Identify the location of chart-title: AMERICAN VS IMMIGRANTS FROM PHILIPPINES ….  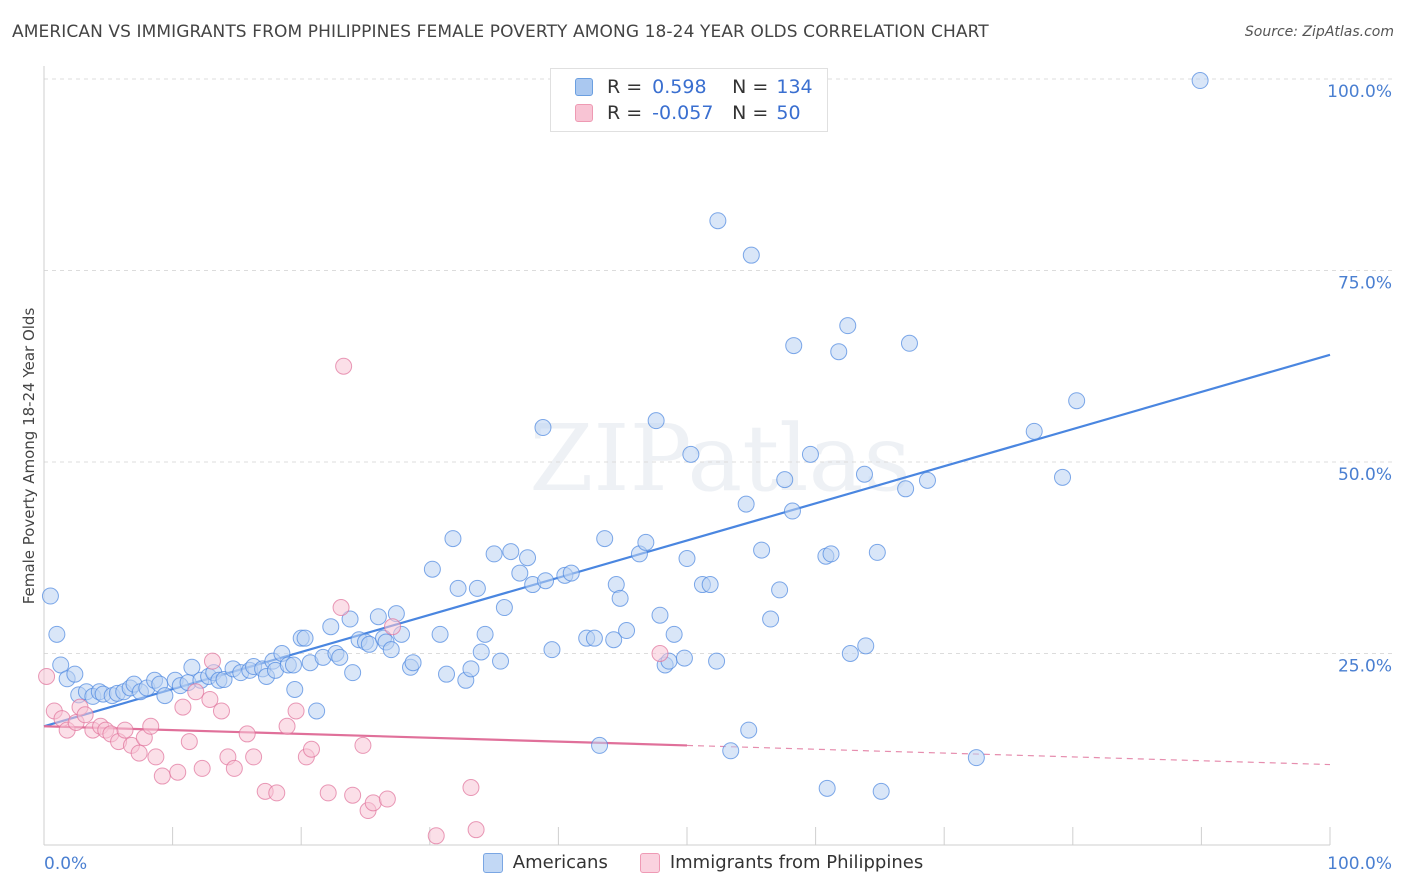
(500, 32).